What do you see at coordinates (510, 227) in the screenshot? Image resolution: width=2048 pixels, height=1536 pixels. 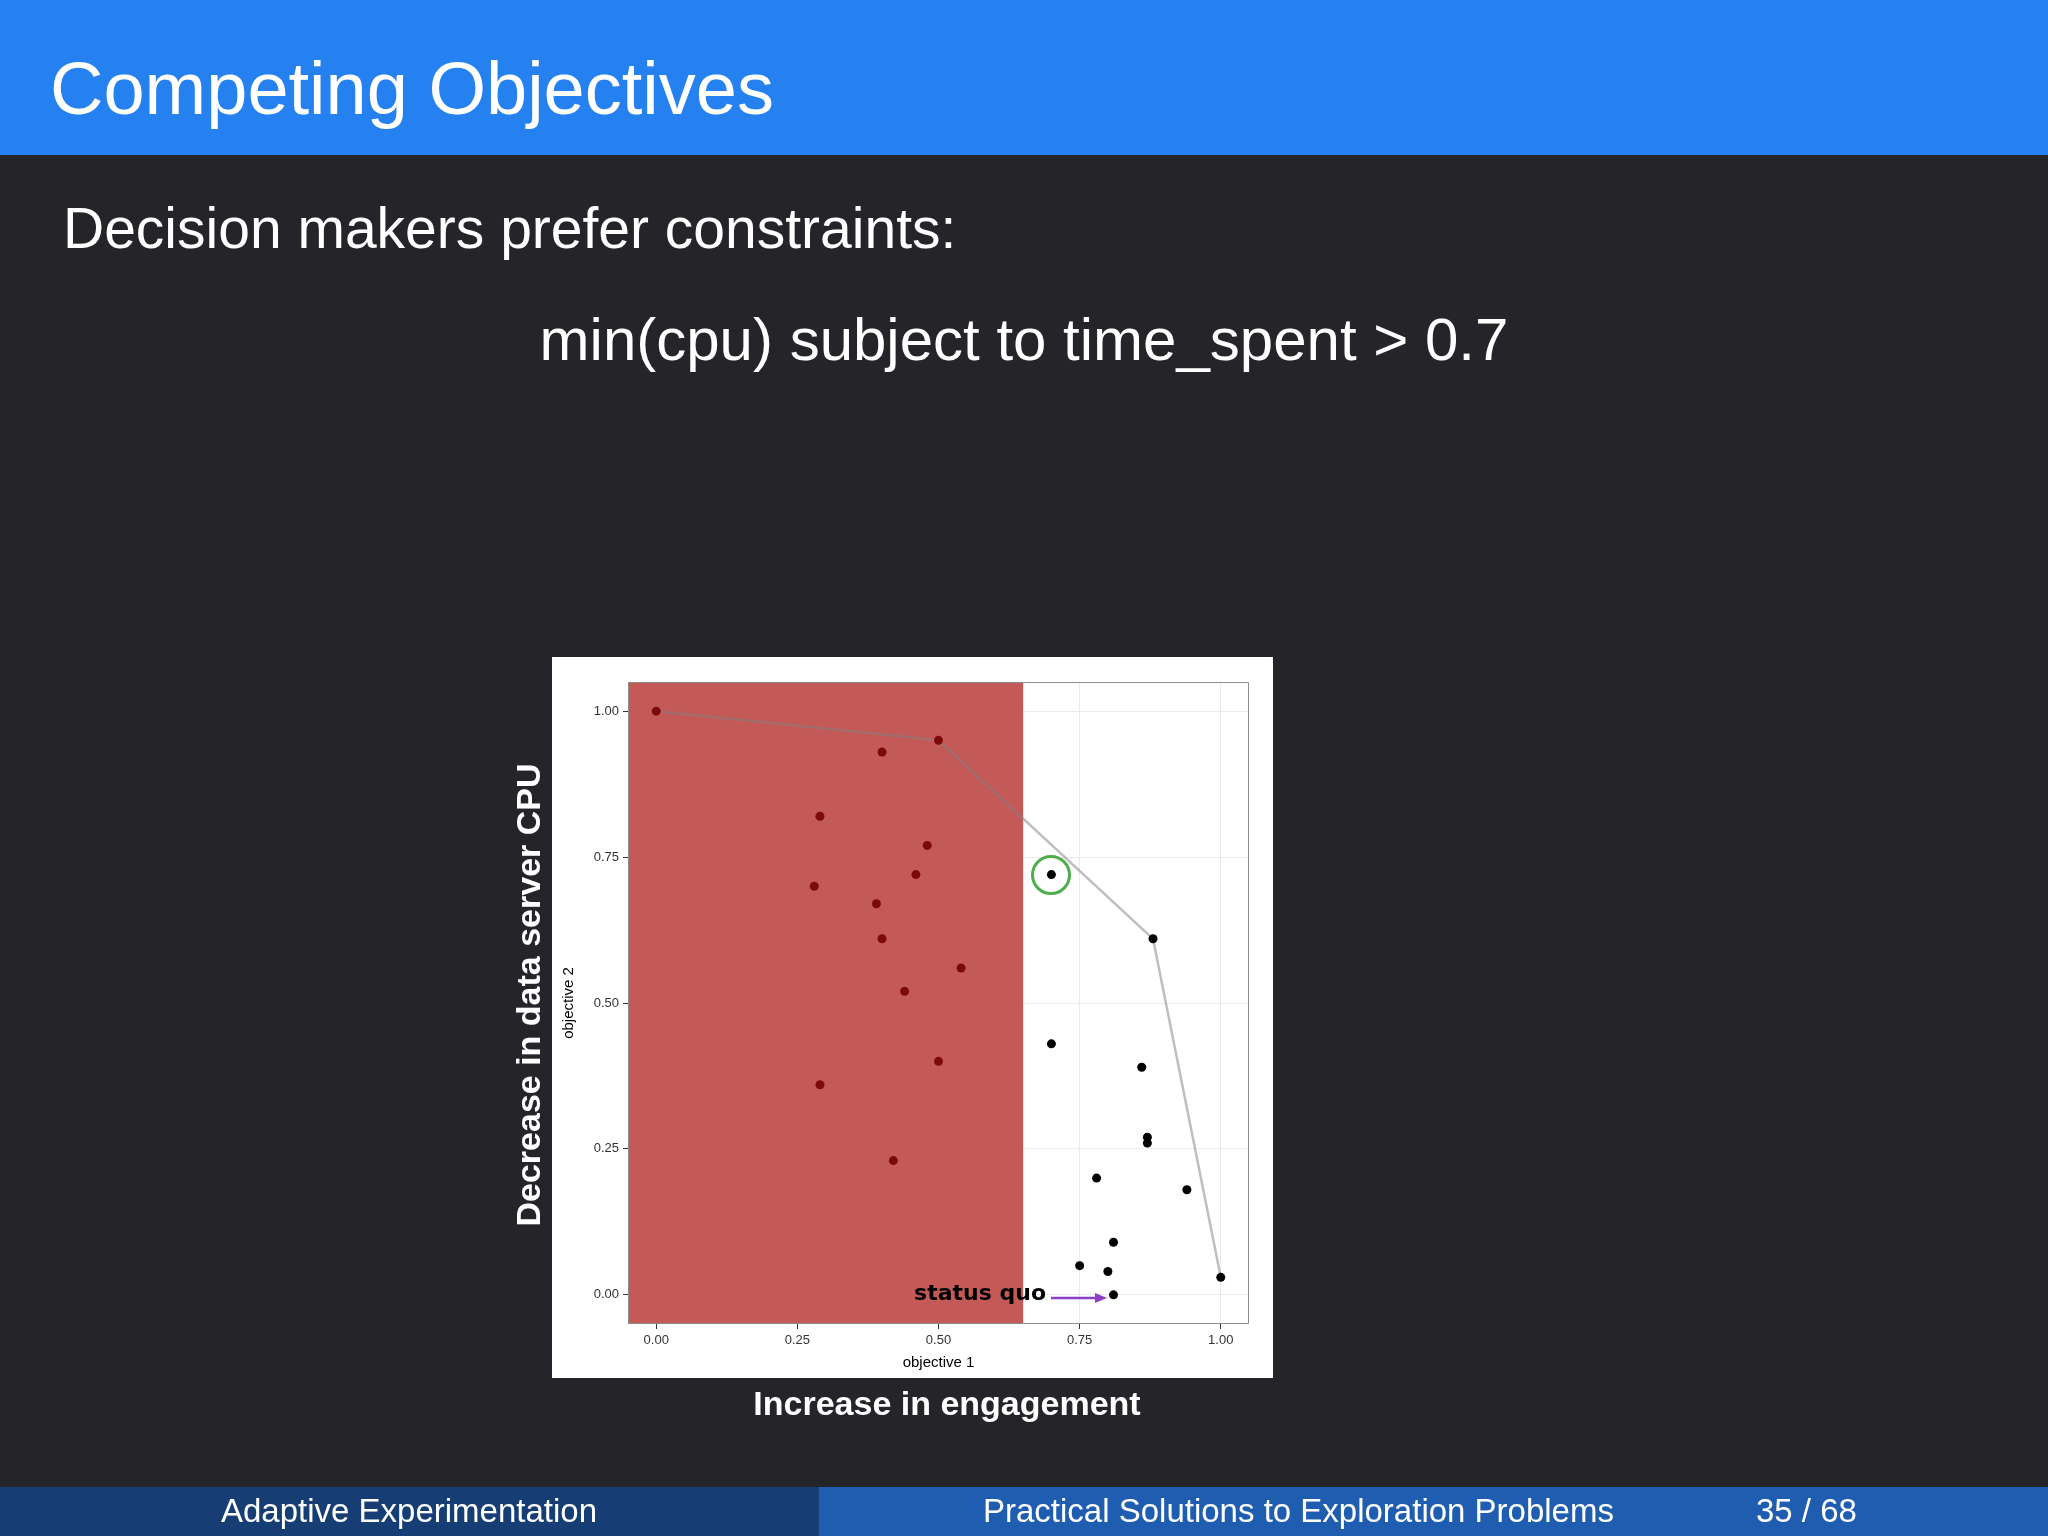 I see `chart-subtitle: Decision makers prefer constraints:` at bounding box center [510, 227].